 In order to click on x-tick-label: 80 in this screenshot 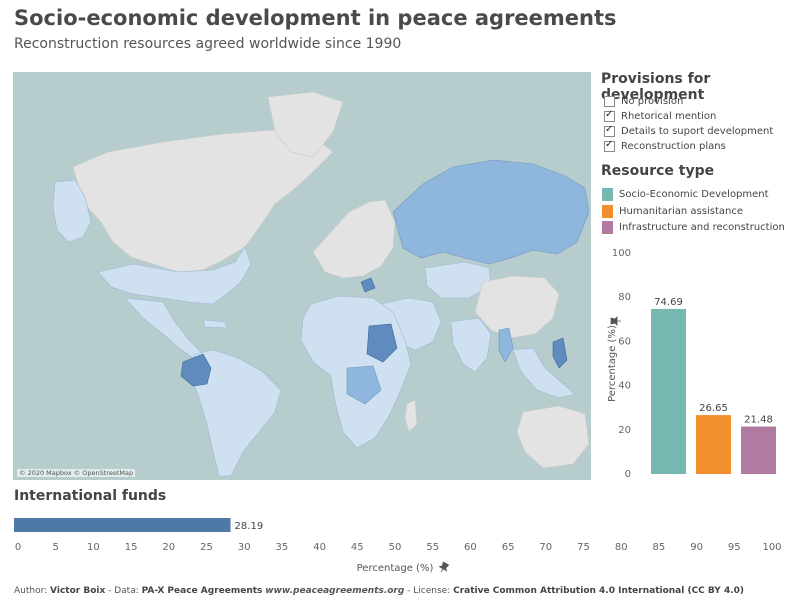, I will do `click(621, 547)`.